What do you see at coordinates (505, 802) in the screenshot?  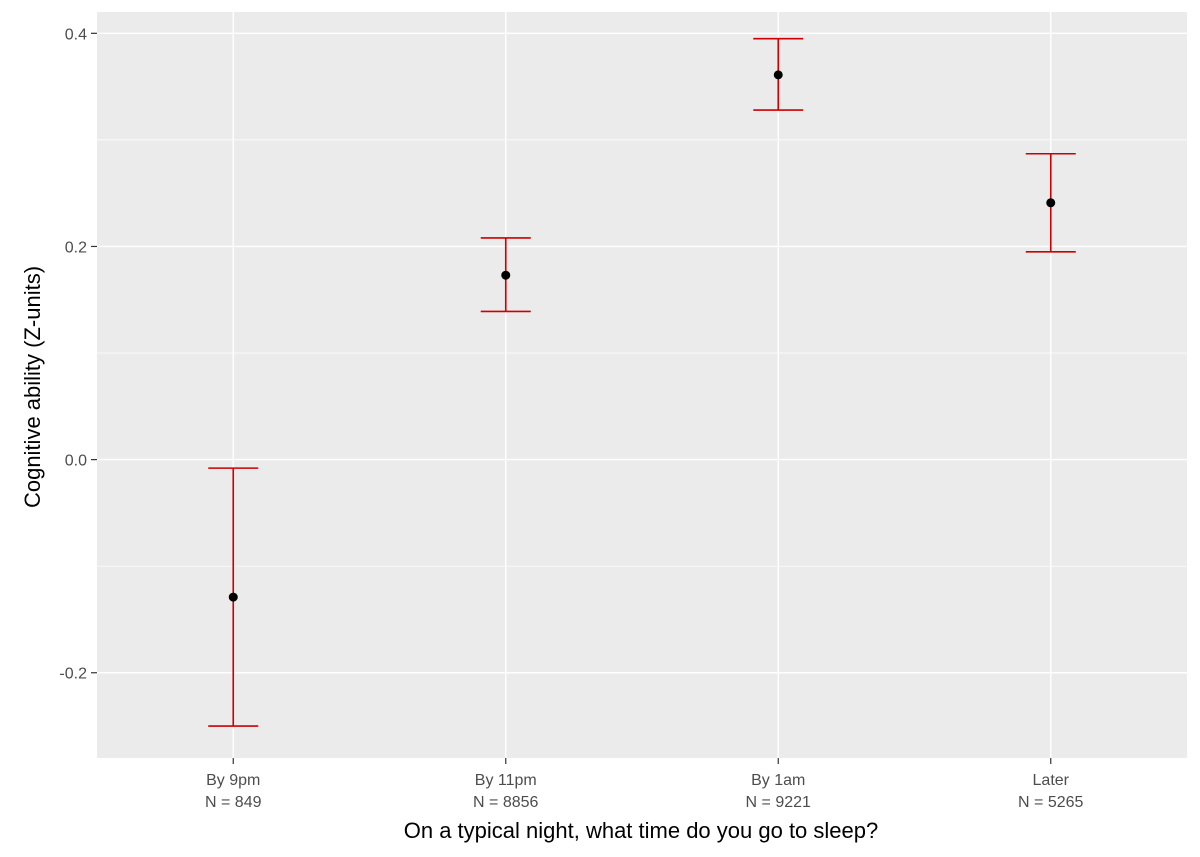 I see `x-tick-count: N = 8856` at bounding box center [505, 802].